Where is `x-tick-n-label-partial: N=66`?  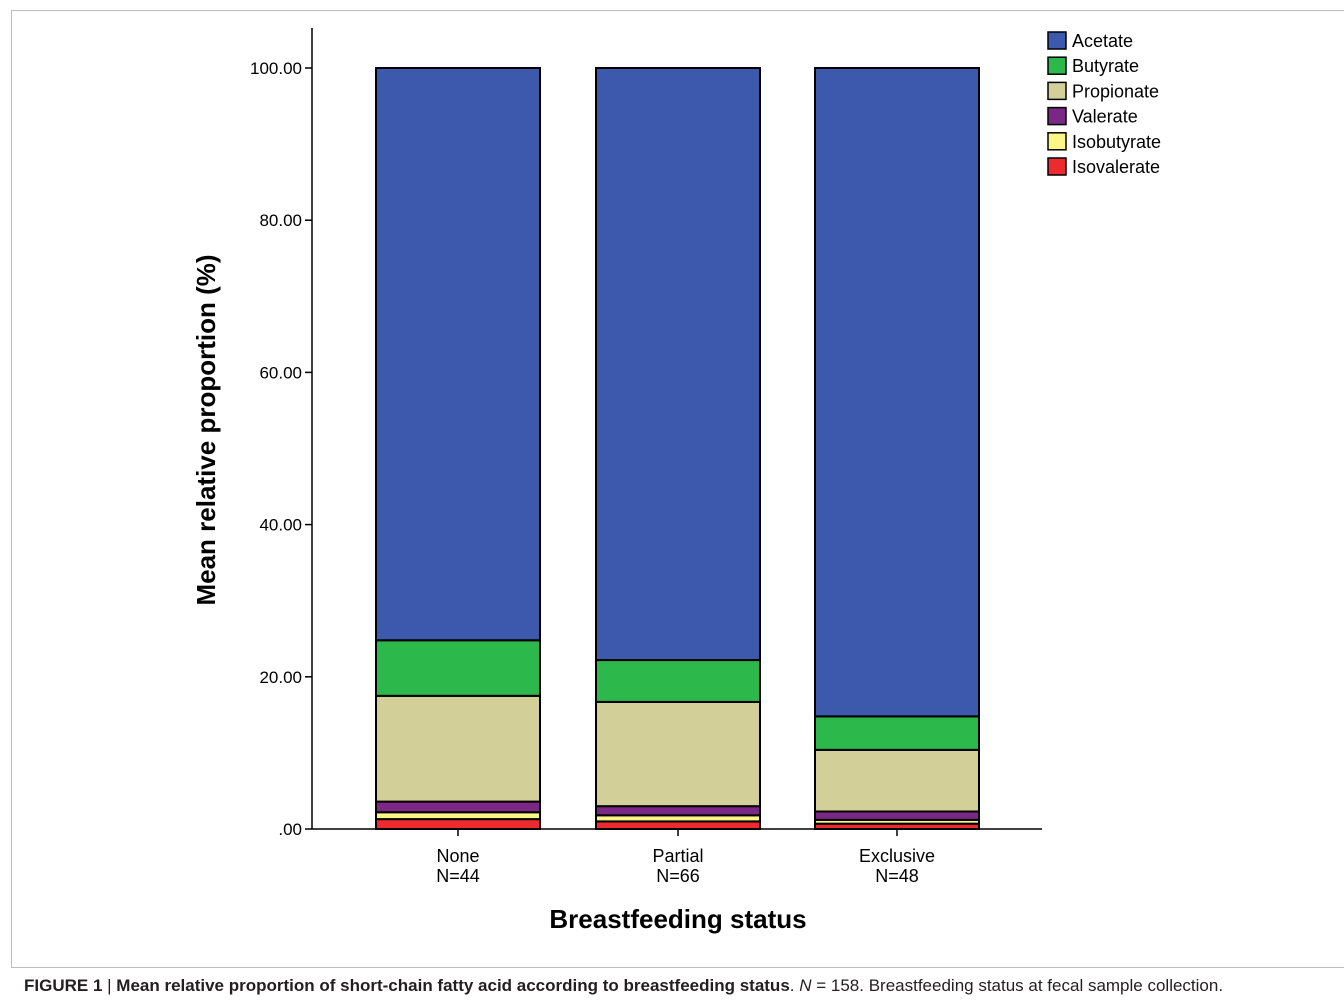 x-tick-n-label-partial: N=66 is located at coordinates (678, 876).